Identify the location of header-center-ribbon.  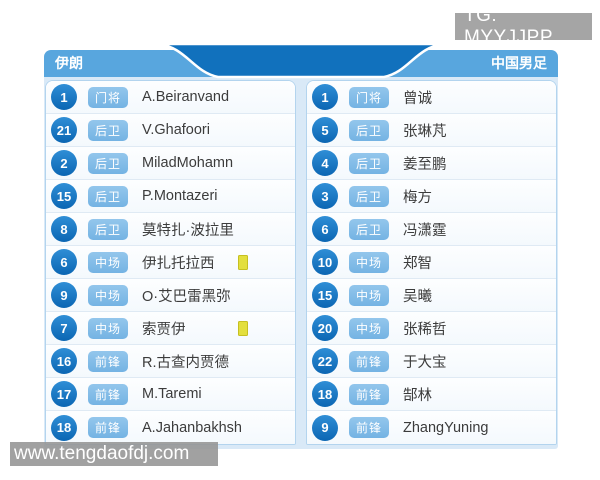
(301, 60).